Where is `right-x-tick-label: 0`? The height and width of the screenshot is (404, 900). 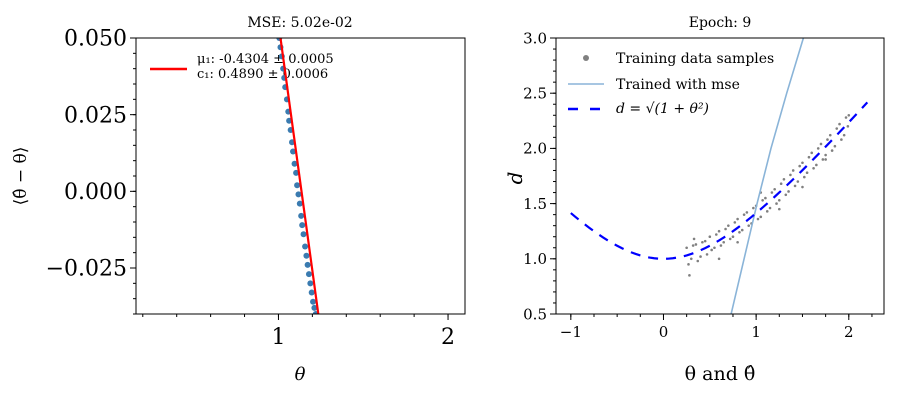
right-x-tick-label: 0 is located at coordinates (664, 332).